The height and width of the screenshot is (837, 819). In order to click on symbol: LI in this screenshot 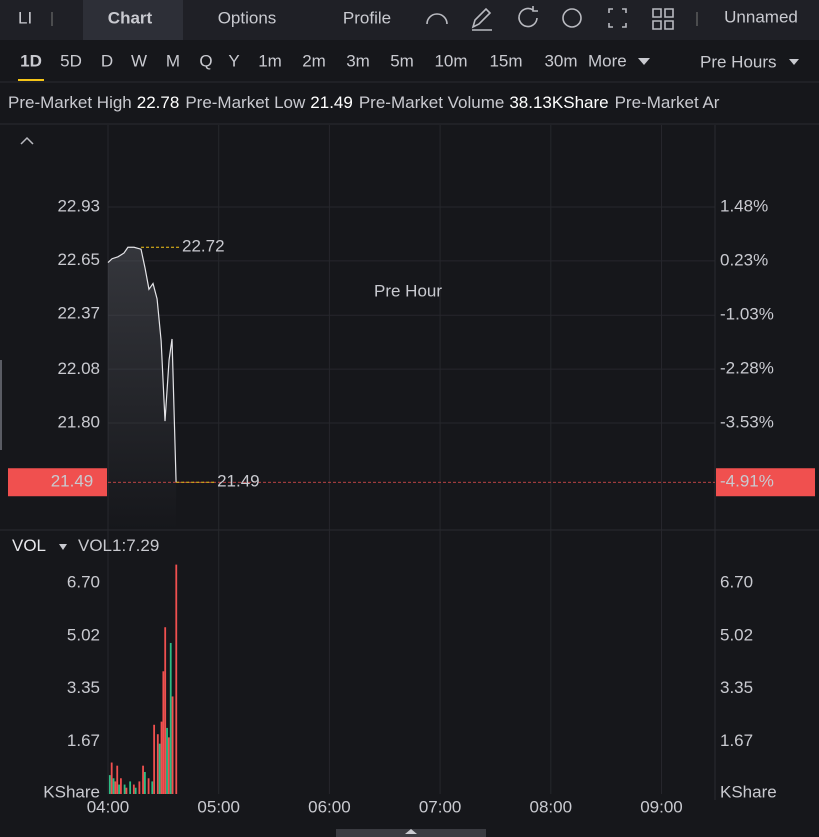, I will do `click(25, 17)`.